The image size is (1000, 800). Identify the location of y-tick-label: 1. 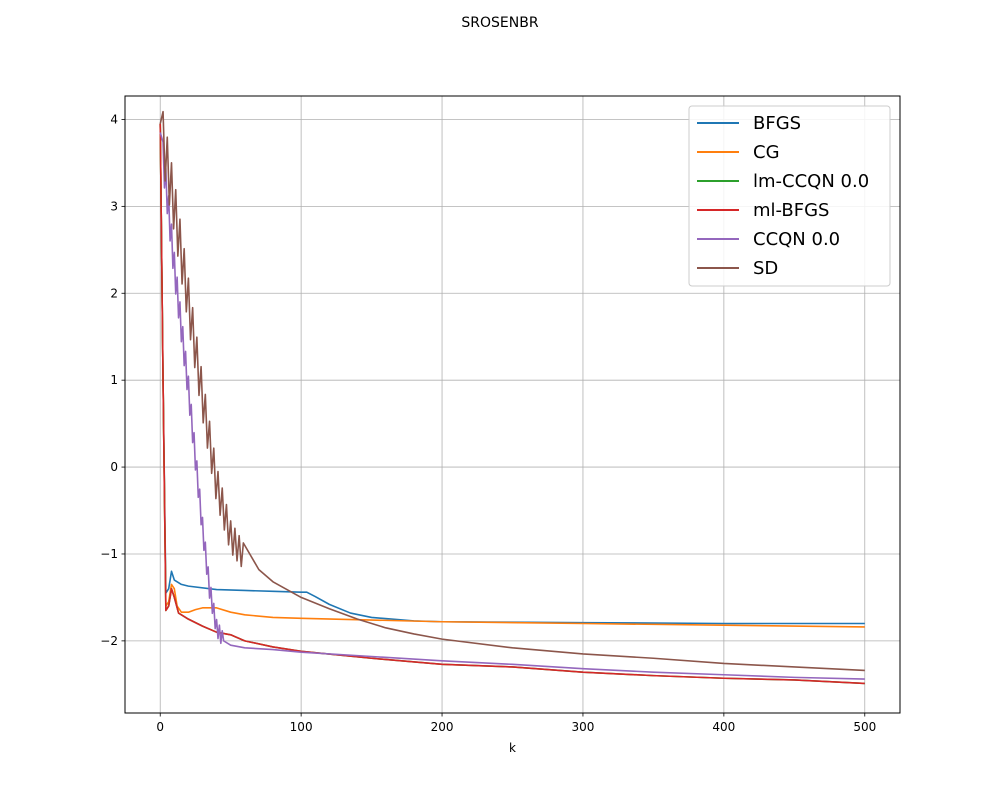
(114, 380).